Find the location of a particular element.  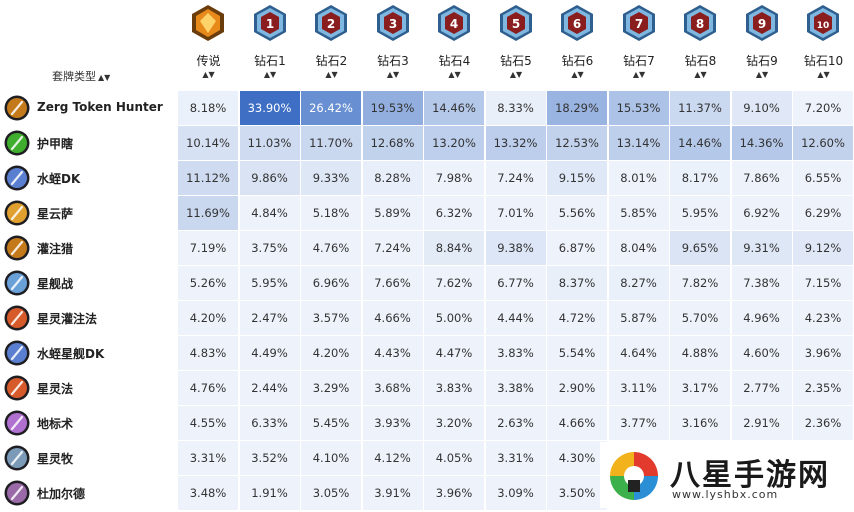

percentage-cell: 7.20% is located at coordinates (823, 108).